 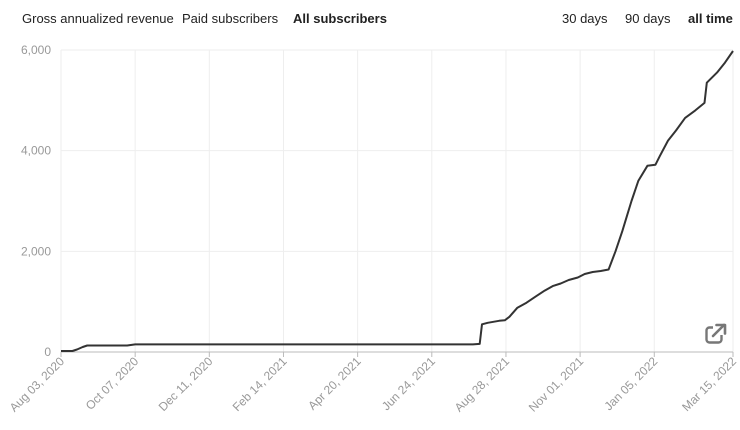 What do you see at coordinates (585, 18) in the screenshot?
I see `range-30-days: 30 days` at bounding box center [585, 18].